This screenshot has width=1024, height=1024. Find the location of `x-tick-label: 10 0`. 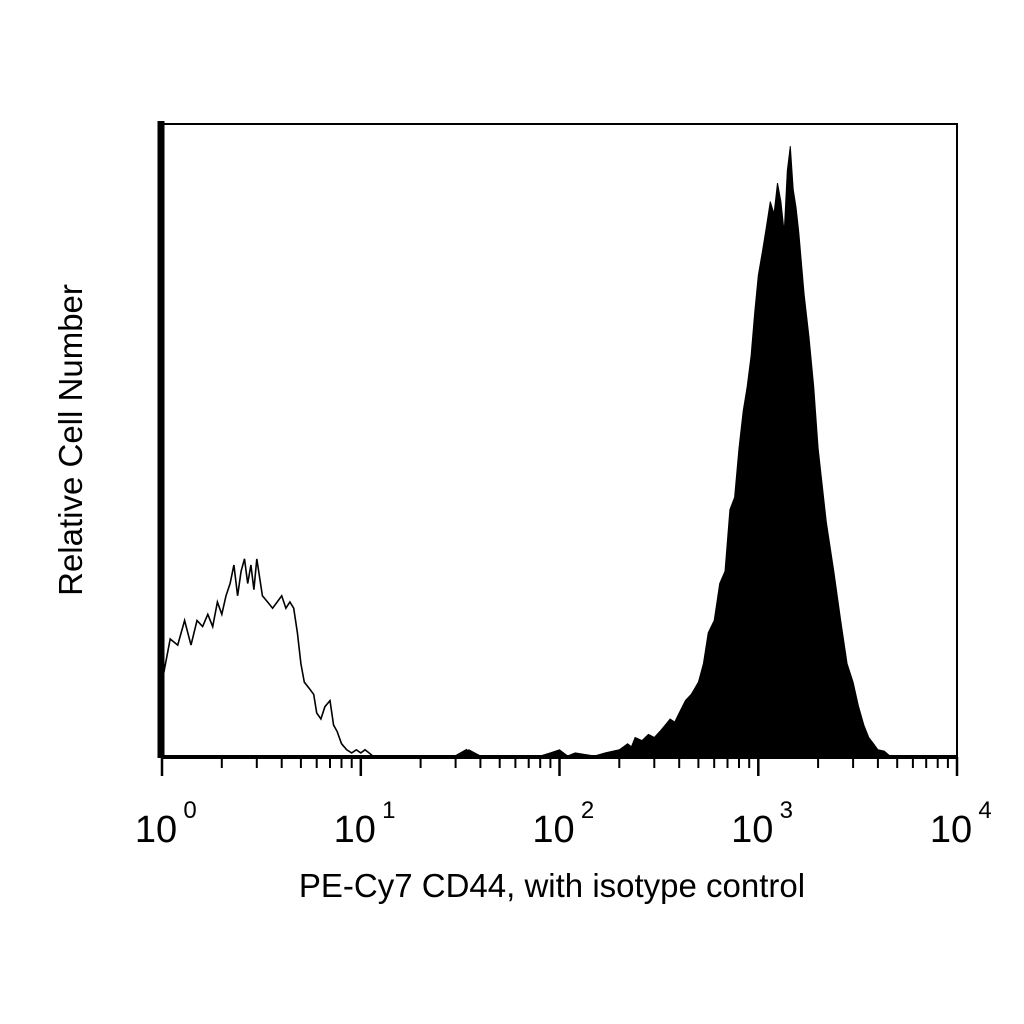

x-tick-label: 10 0 is located at coordinates (166, 824).